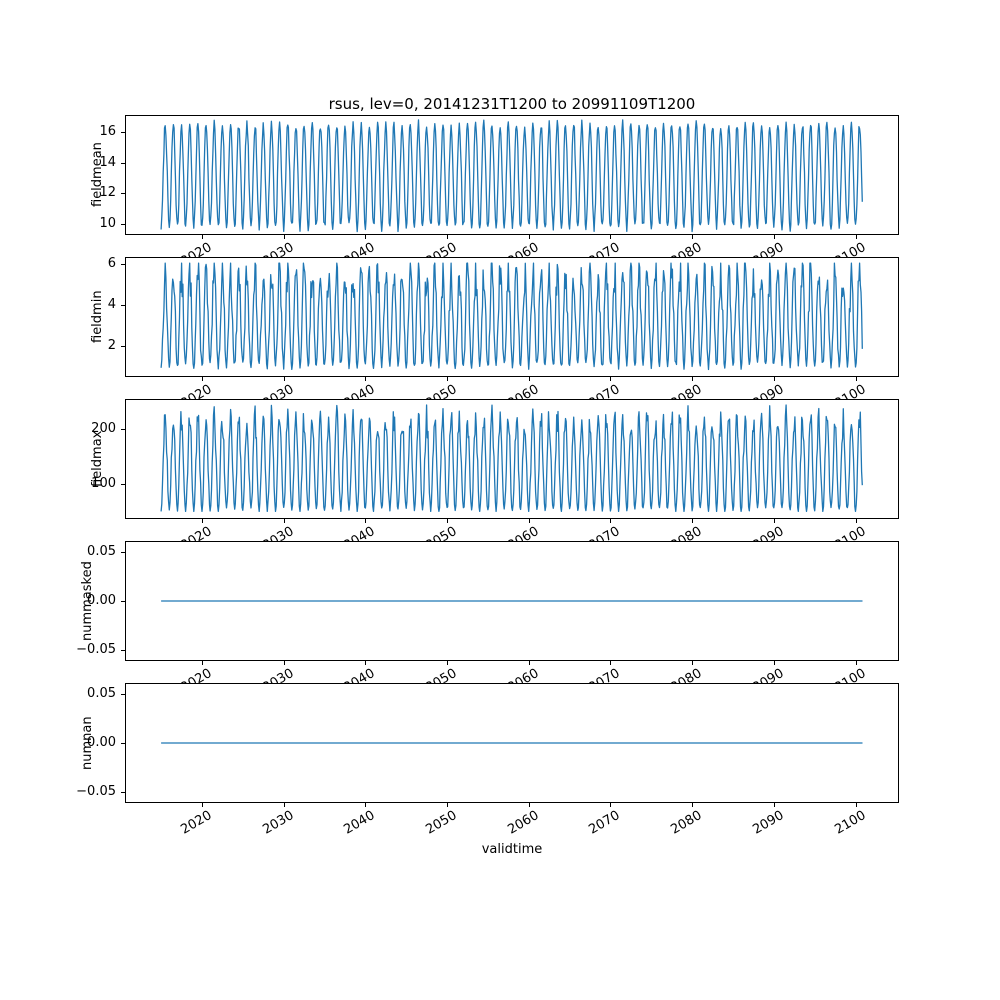 Image resolution: width=1000 pixels, height=1000 pixels. Describe the element at coordinates (111, 346) in the screenshot. I see `y-tick-label: 2` at that location.